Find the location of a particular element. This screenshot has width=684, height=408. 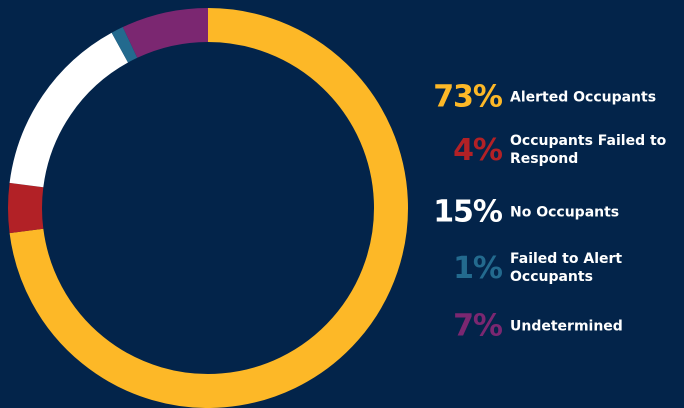

legend-item: 4% Occupants Failed to Respond is located at coordinates (552, 150).